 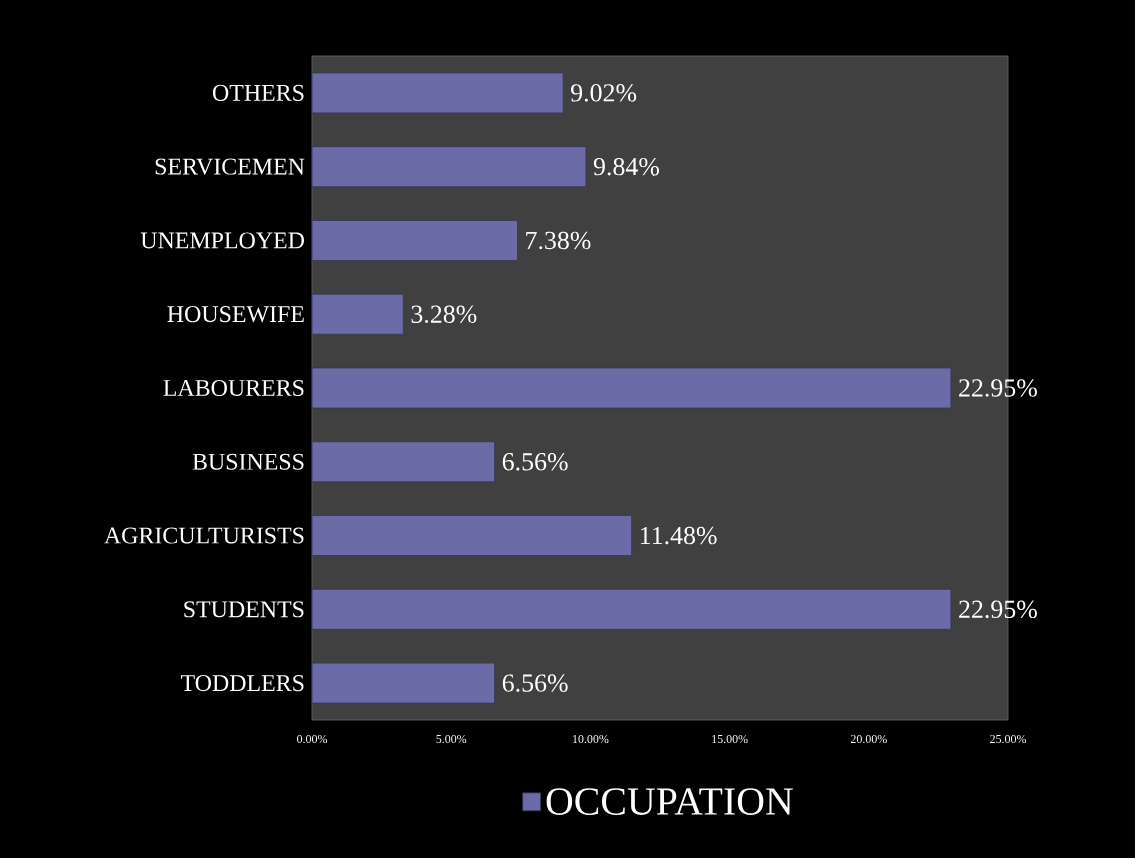 What do you see at coordinates (669, 801) in the screenshot?
I see `legend-label: OCCUPATION` at bounding box center [669, 801].